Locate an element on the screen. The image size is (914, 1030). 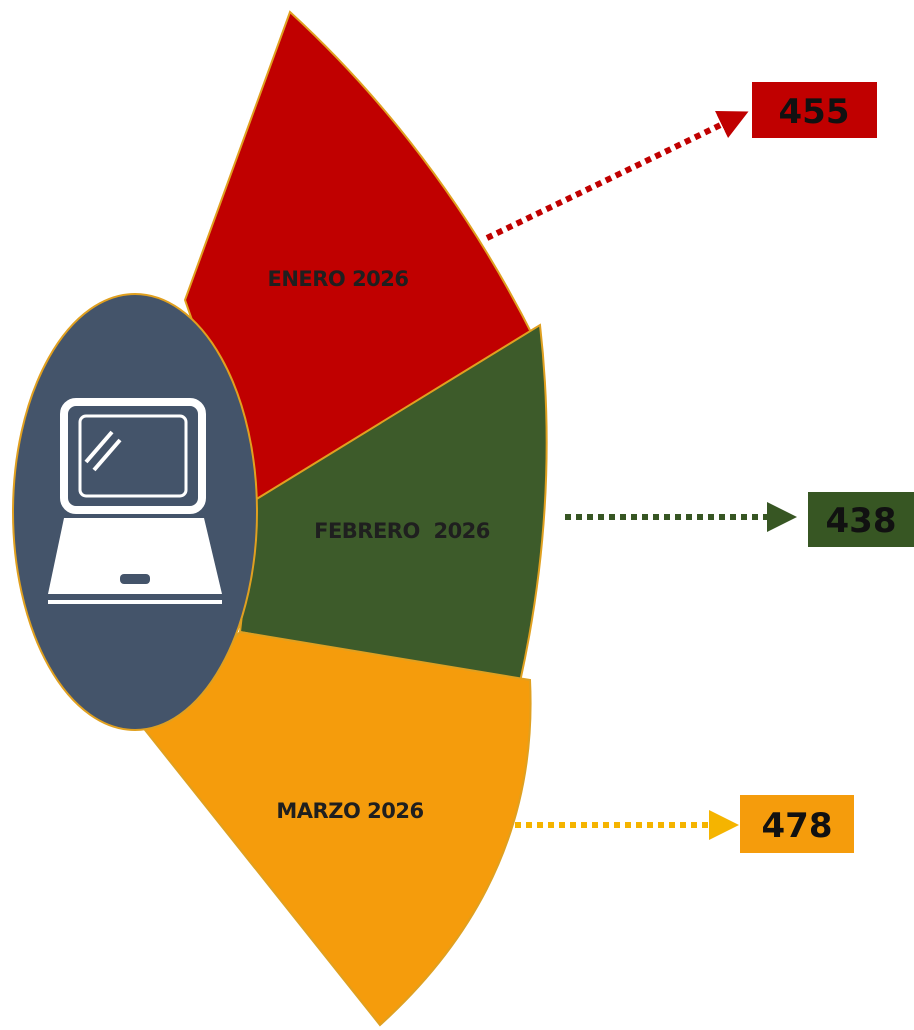
arrow is located at coordinates (617, 176).